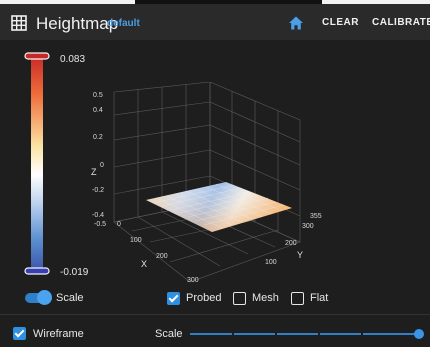 This screenshot has width=430, height=347. Describe the element at coordinates (319, 298) in the screenshot. I see `flat-label: Flat` at that location.